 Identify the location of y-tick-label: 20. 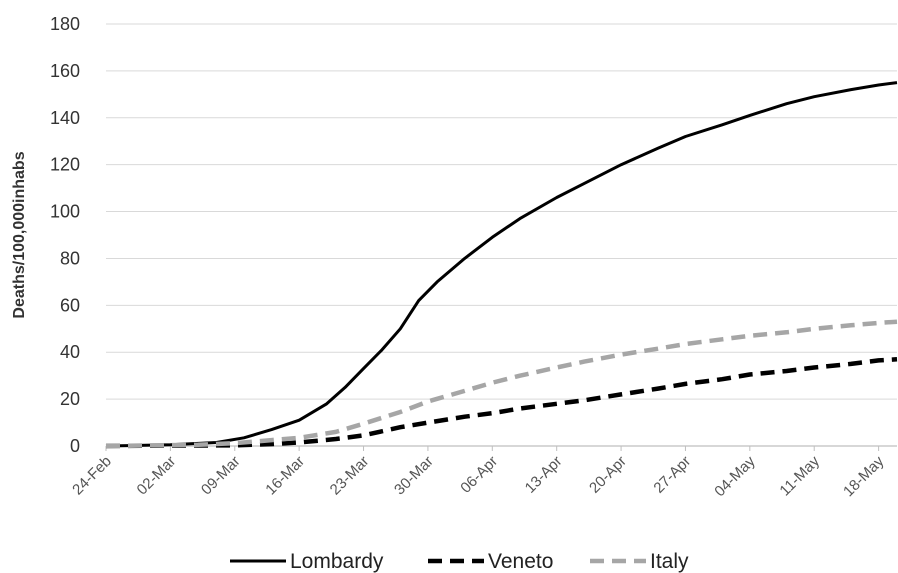
(70, 399).